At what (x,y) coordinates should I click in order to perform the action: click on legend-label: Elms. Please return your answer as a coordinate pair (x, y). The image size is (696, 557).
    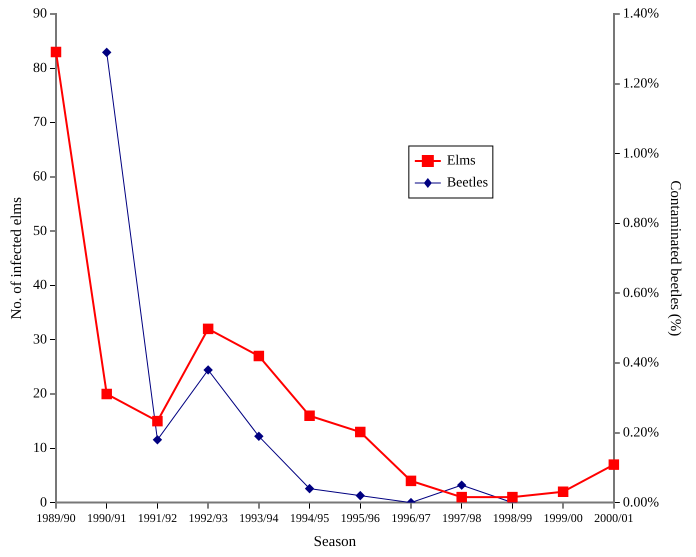
    Looking at the image, I should click on (461, 161).